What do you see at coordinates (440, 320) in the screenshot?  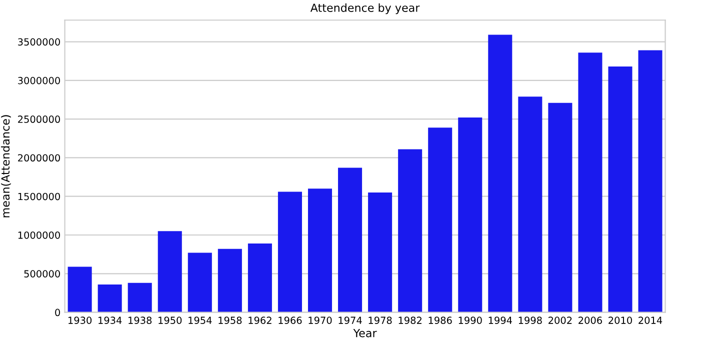 I see `x-tick-label: 1986` at bounding box center [440, 320].